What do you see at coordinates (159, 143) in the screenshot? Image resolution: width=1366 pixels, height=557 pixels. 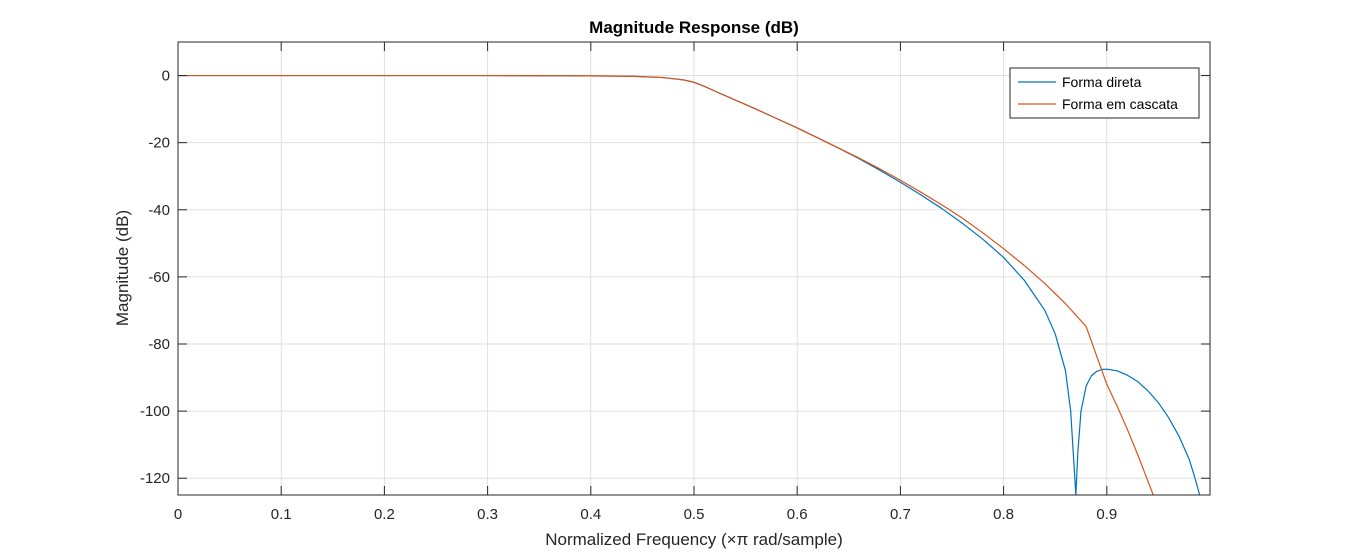 I see `y-tick-label: -20` at bounding box center [159, 143].